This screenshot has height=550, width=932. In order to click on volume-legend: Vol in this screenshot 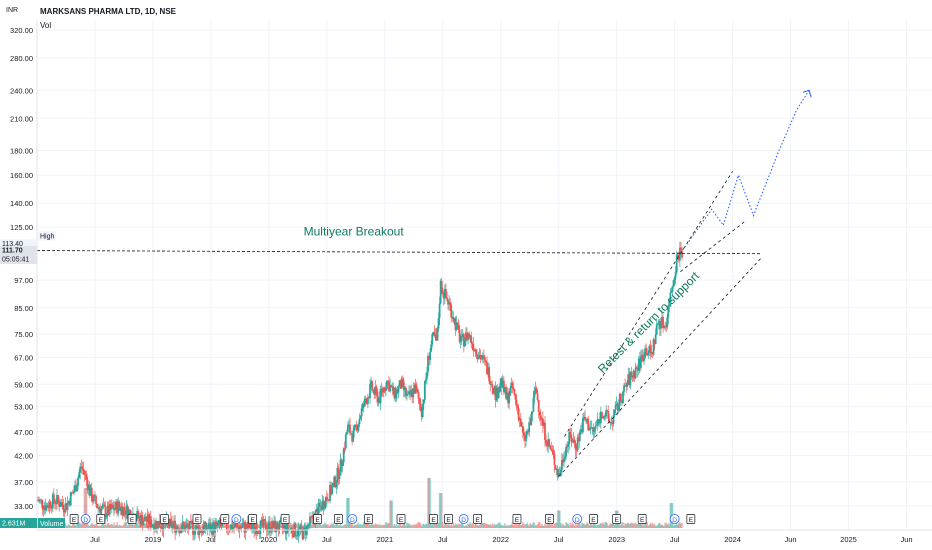, I will do `click(46, 25)`.